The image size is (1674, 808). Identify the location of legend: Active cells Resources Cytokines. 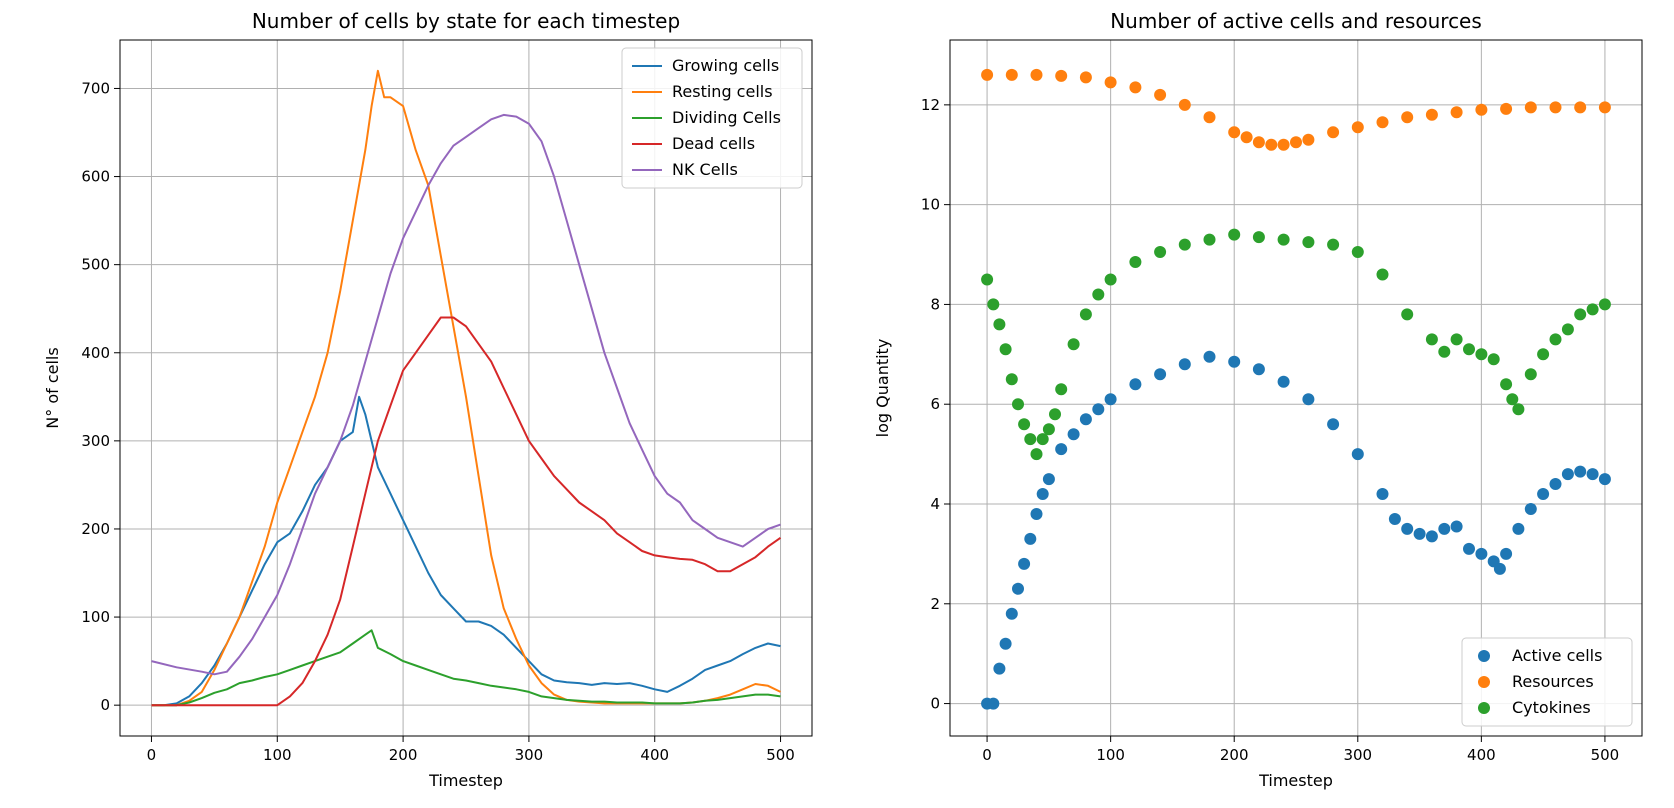
(1547, 682).